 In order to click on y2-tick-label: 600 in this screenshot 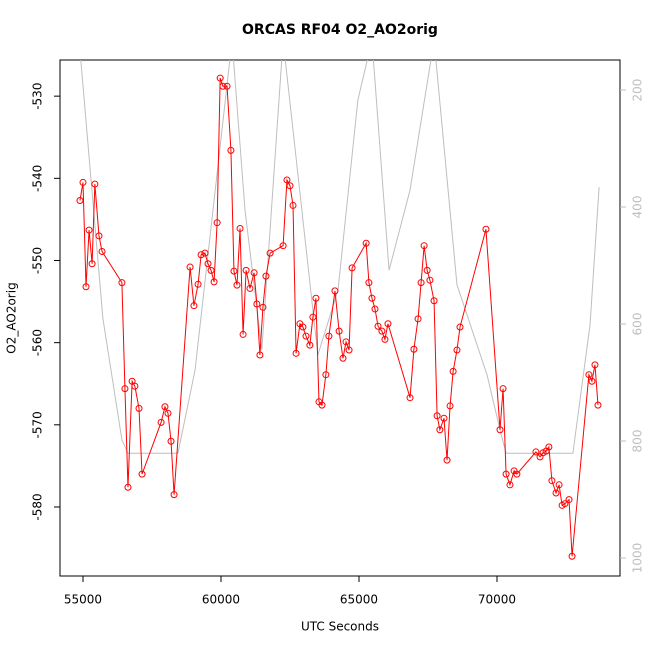, I will do `click(638, 324)`.